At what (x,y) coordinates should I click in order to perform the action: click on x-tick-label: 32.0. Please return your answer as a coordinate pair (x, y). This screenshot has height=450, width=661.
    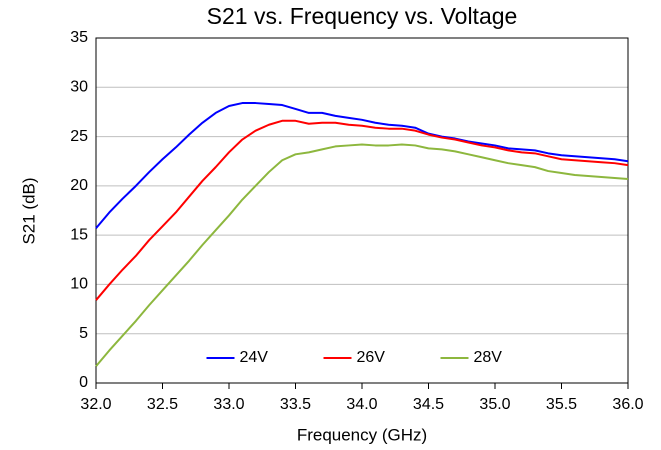
    Looking at the image, I should click on (95, 404).